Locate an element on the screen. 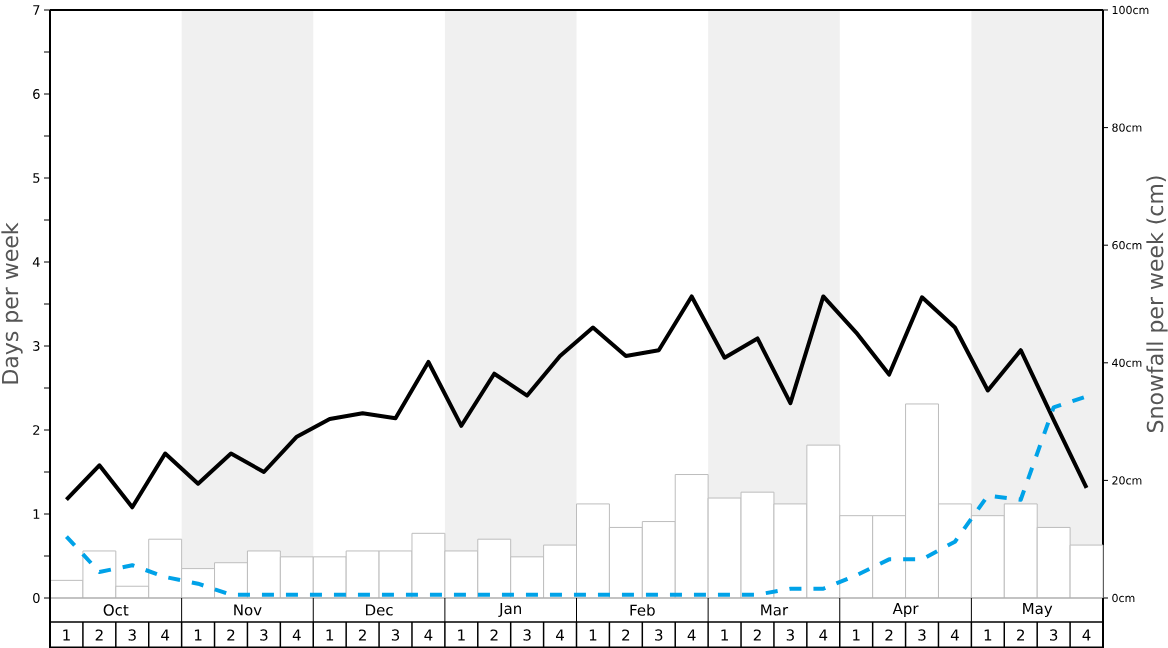  text: Mar is located at coordinates (775, 610).